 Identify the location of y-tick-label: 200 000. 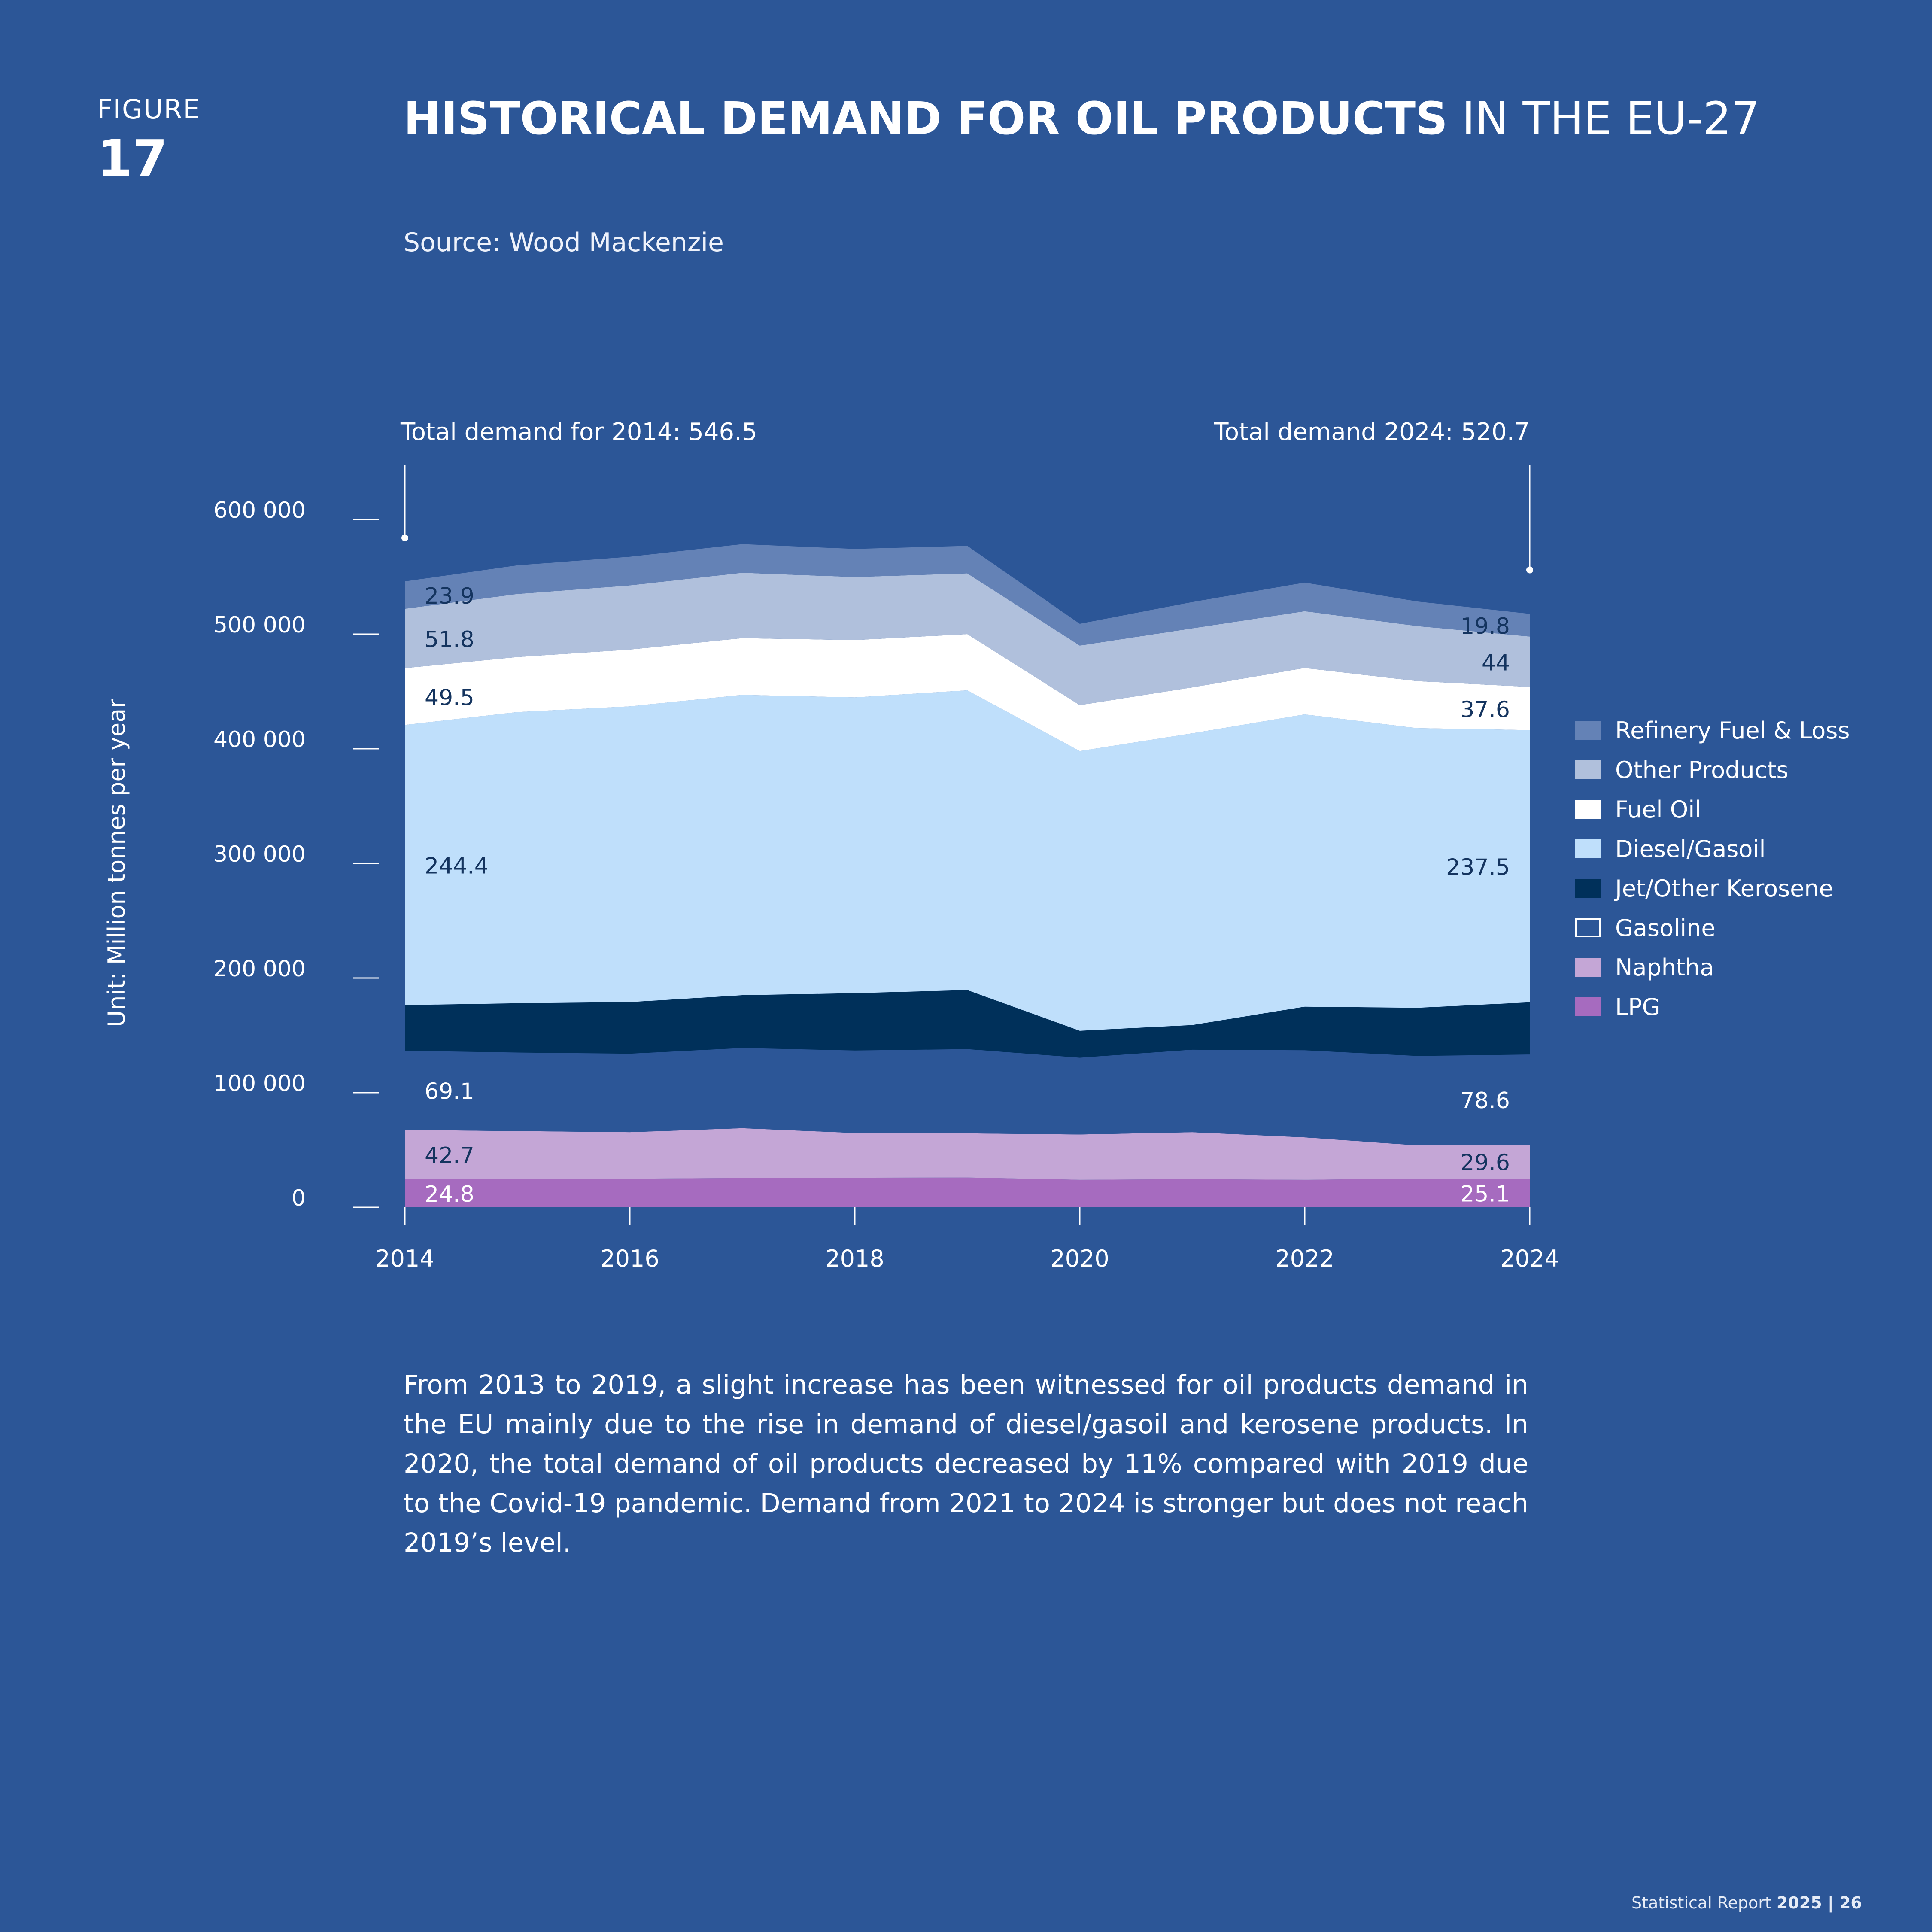
(259, 969).